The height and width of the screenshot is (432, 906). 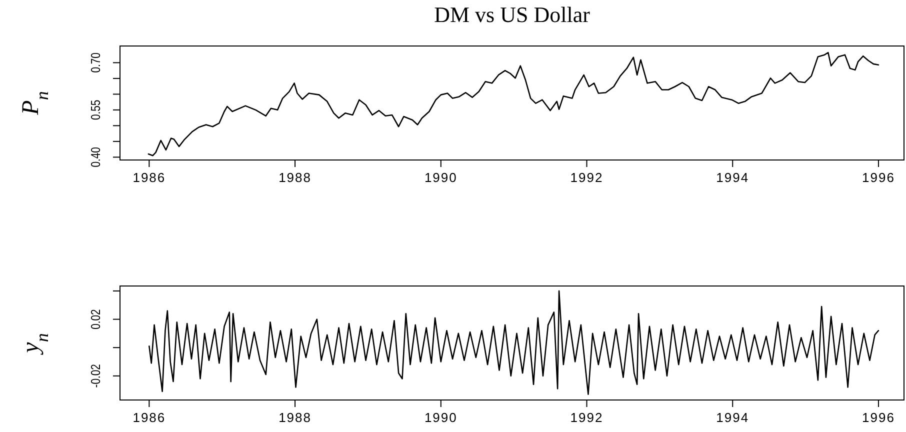 I want to click on chart-title: DM vs US Dollar, so click(x=512, y=14).